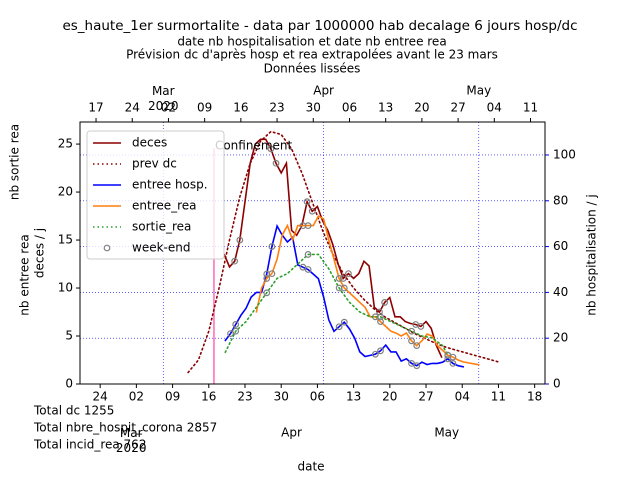  Describe the element at coordinates (89, 445) in the screenshot. I see `total: Total incid_rea 762` at that location.